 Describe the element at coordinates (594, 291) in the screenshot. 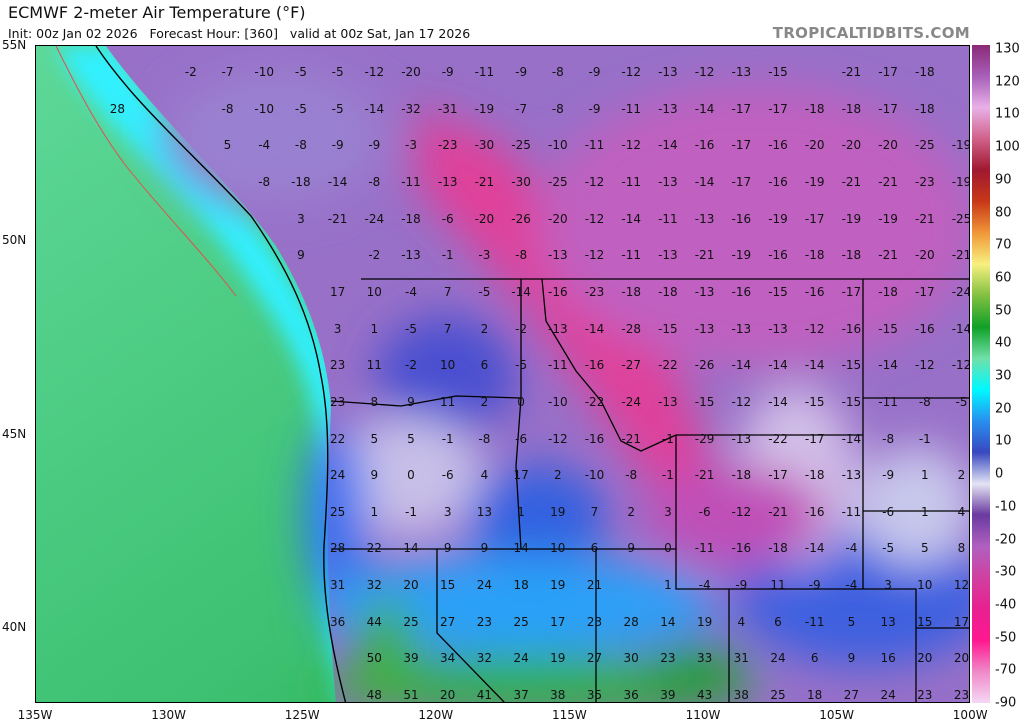

I see `temperature-value: -23` at that location.